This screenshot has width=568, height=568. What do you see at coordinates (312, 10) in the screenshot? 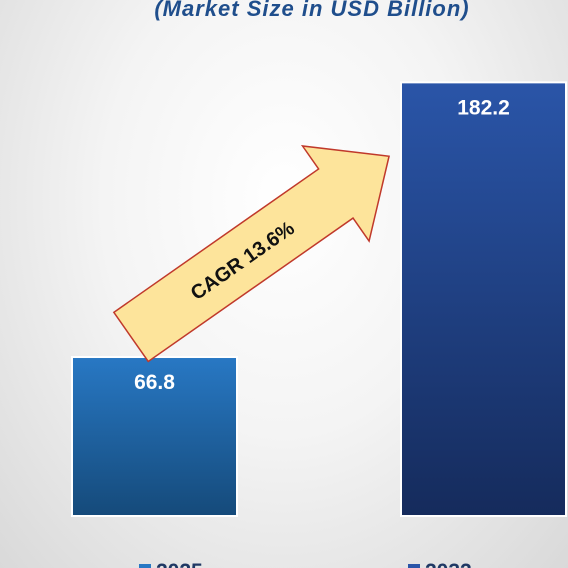
I see `chart-title: (Market Size in USD Billion)` at bounding box center [312, 10].